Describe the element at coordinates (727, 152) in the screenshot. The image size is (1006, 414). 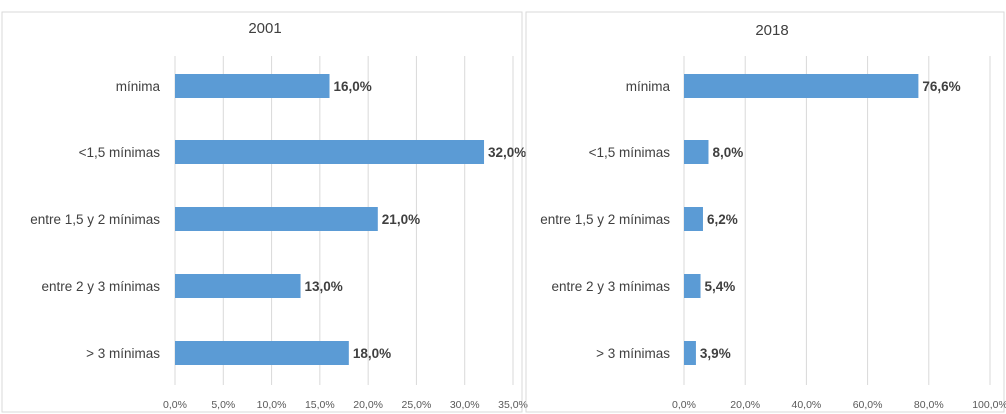
I see `data-label: 8,0%` at that location.